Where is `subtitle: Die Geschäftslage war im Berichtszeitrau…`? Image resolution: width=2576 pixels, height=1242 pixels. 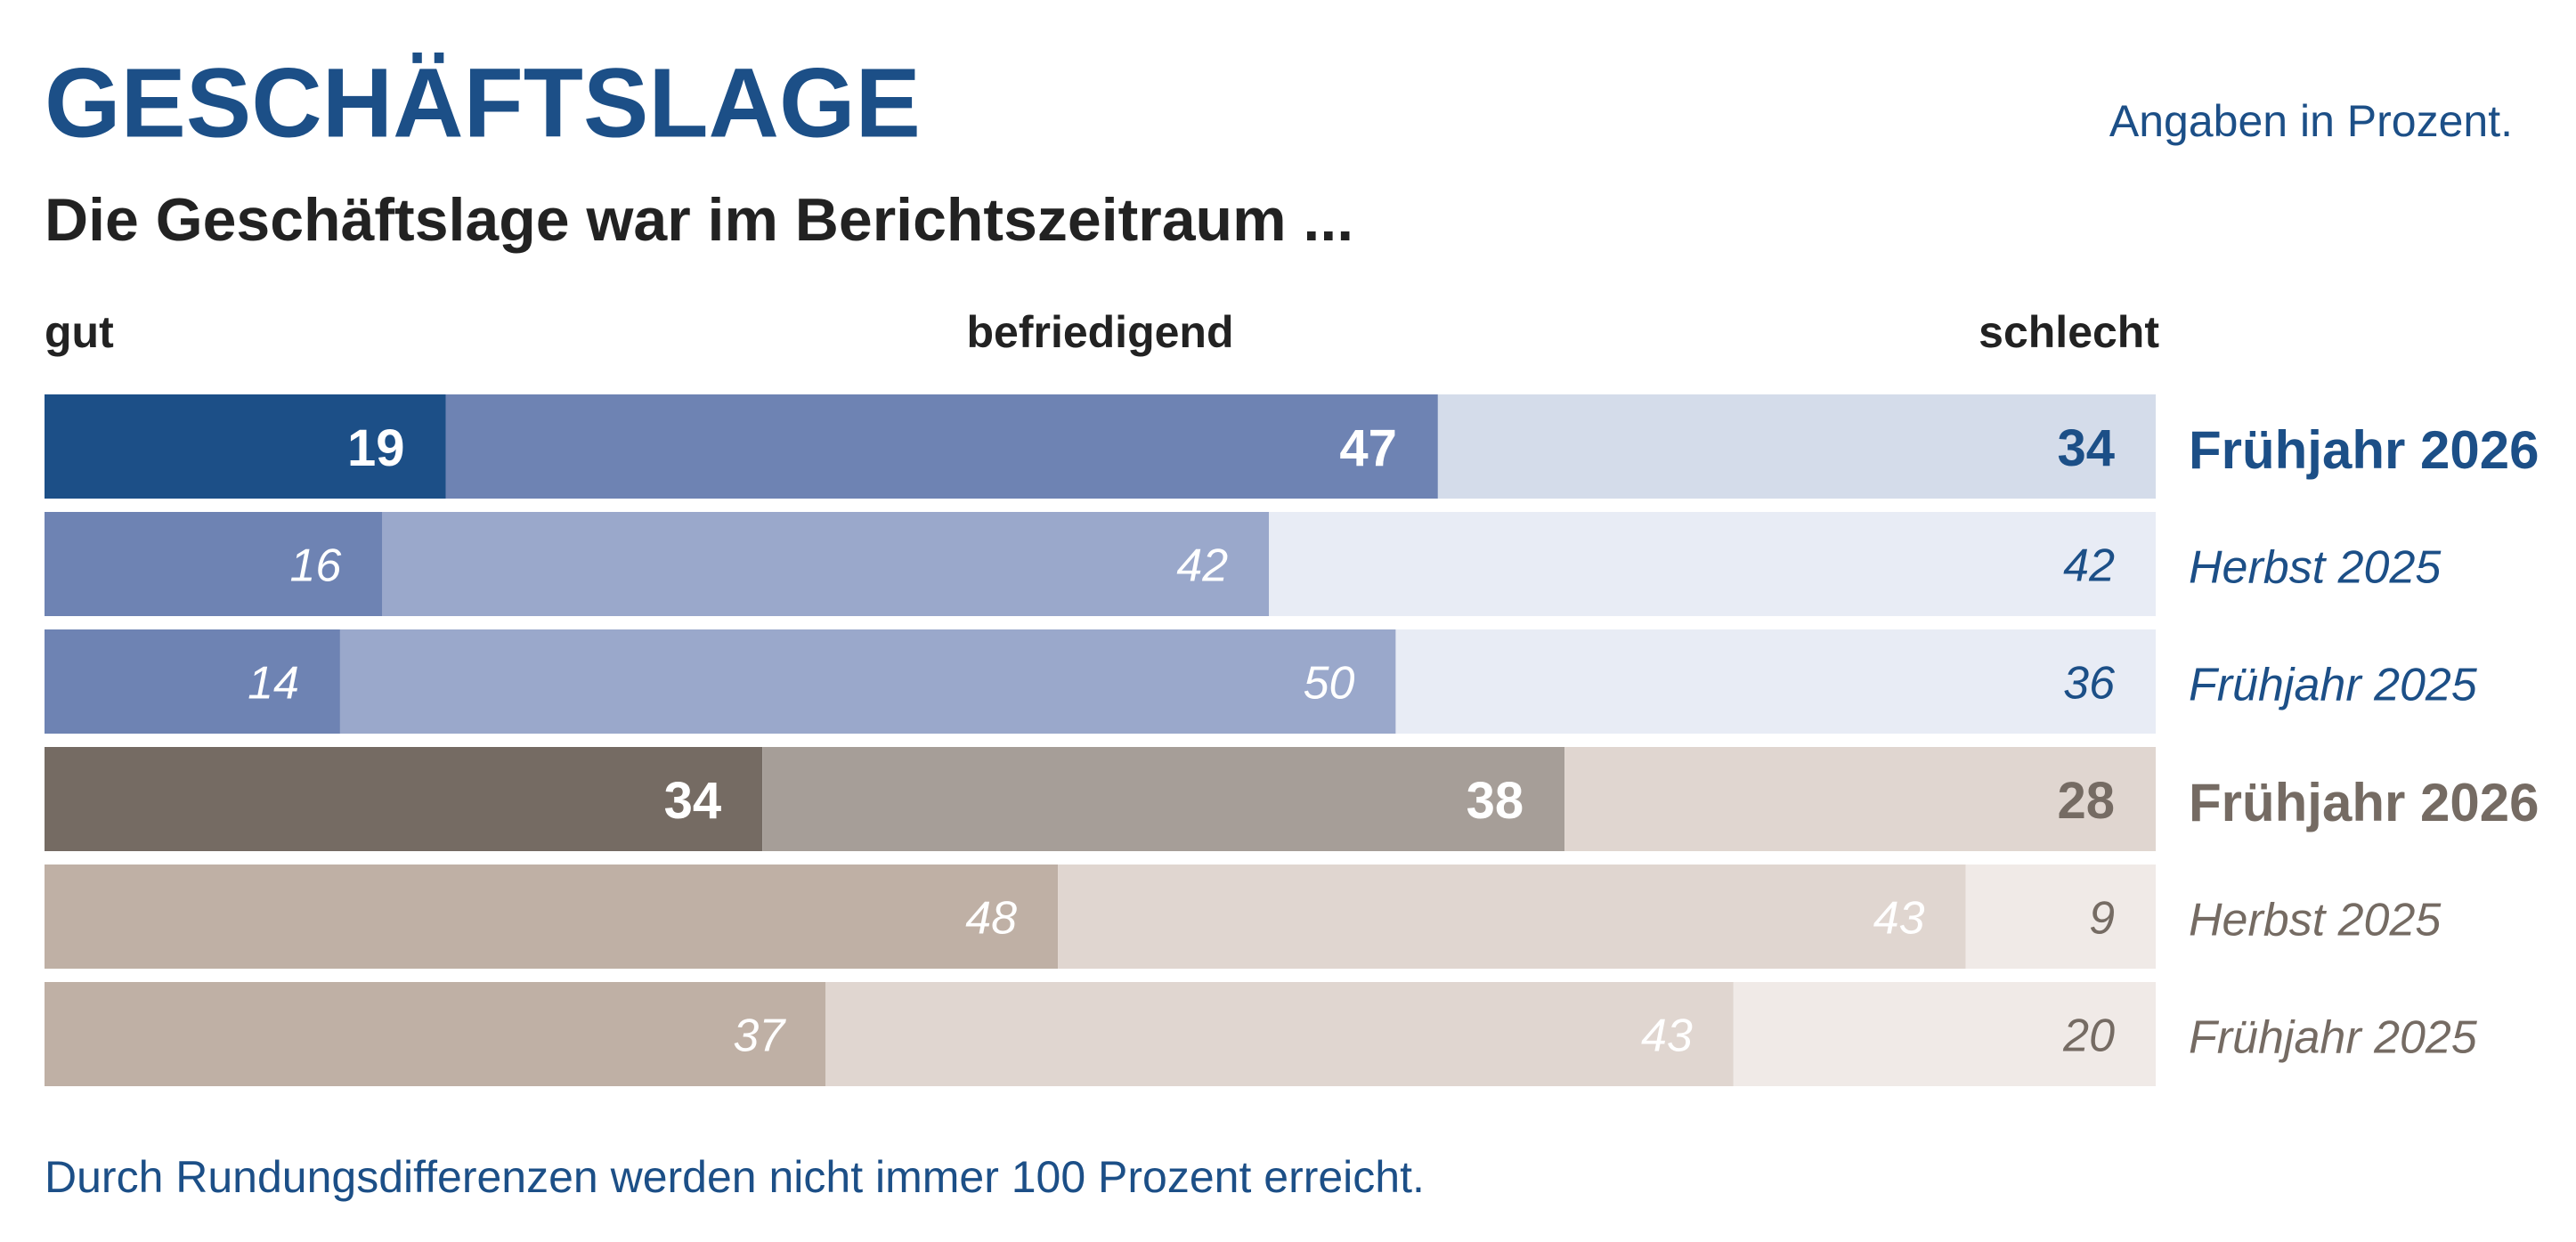
subtitle: Die Geschäftslage war im Berichtszeitrau… is located at coordinates (699, 220).